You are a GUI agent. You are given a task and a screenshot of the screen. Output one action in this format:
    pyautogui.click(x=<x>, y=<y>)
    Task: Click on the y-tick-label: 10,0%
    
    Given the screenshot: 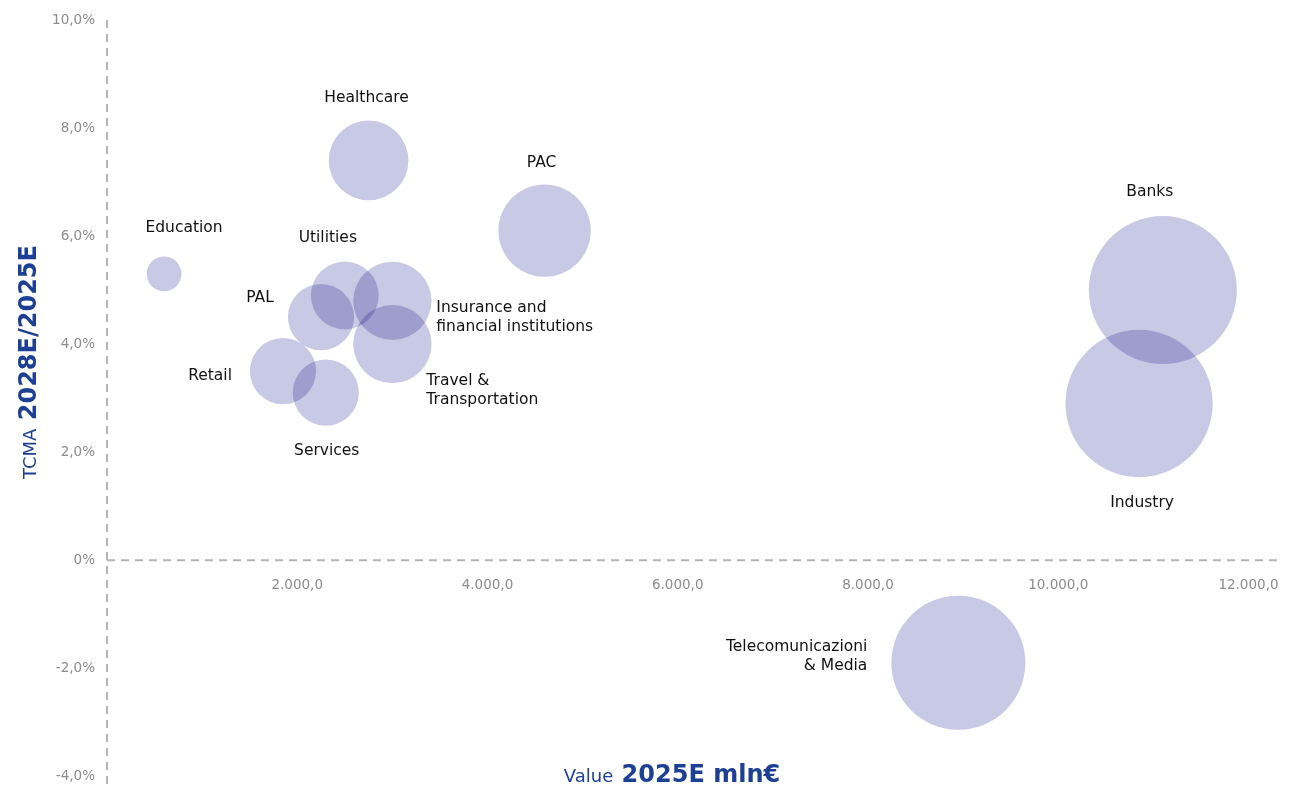 What is the action you would take?
    pyautogui.click(x=74, y=19)
    